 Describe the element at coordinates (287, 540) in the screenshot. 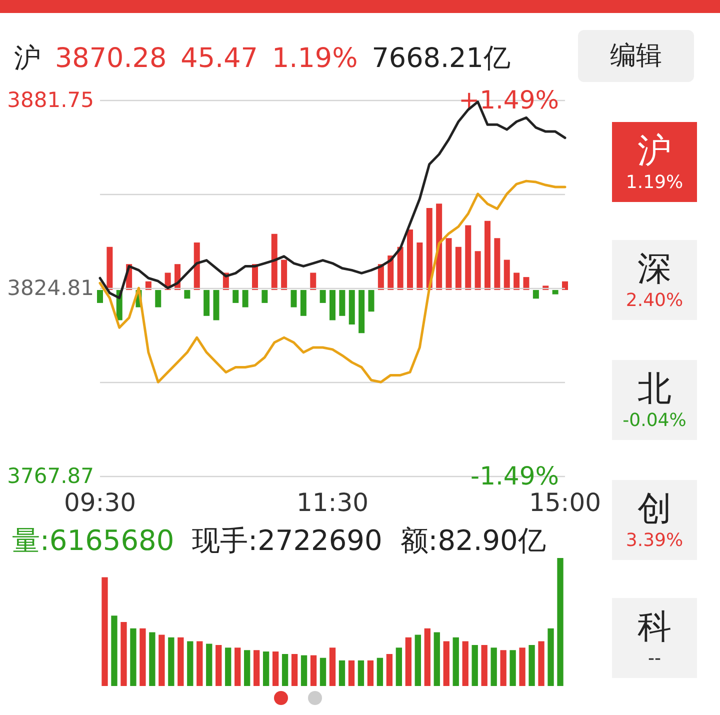

I see `text: 现手:2722690` at that location.